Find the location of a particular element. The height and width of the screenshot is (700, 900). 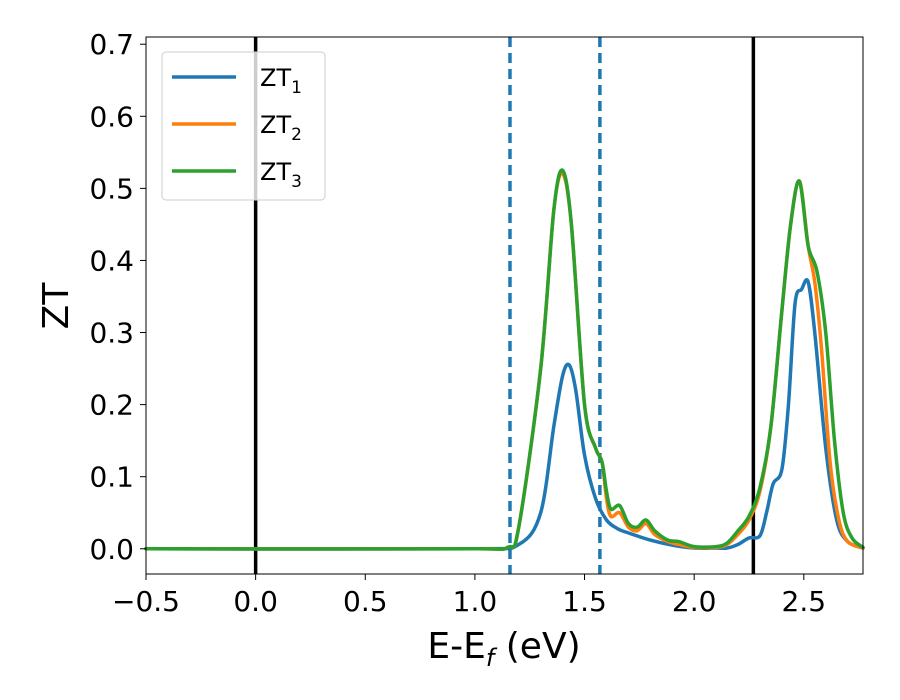

y-tick-label-6: 0.6 is located at coordinates (111, 116).